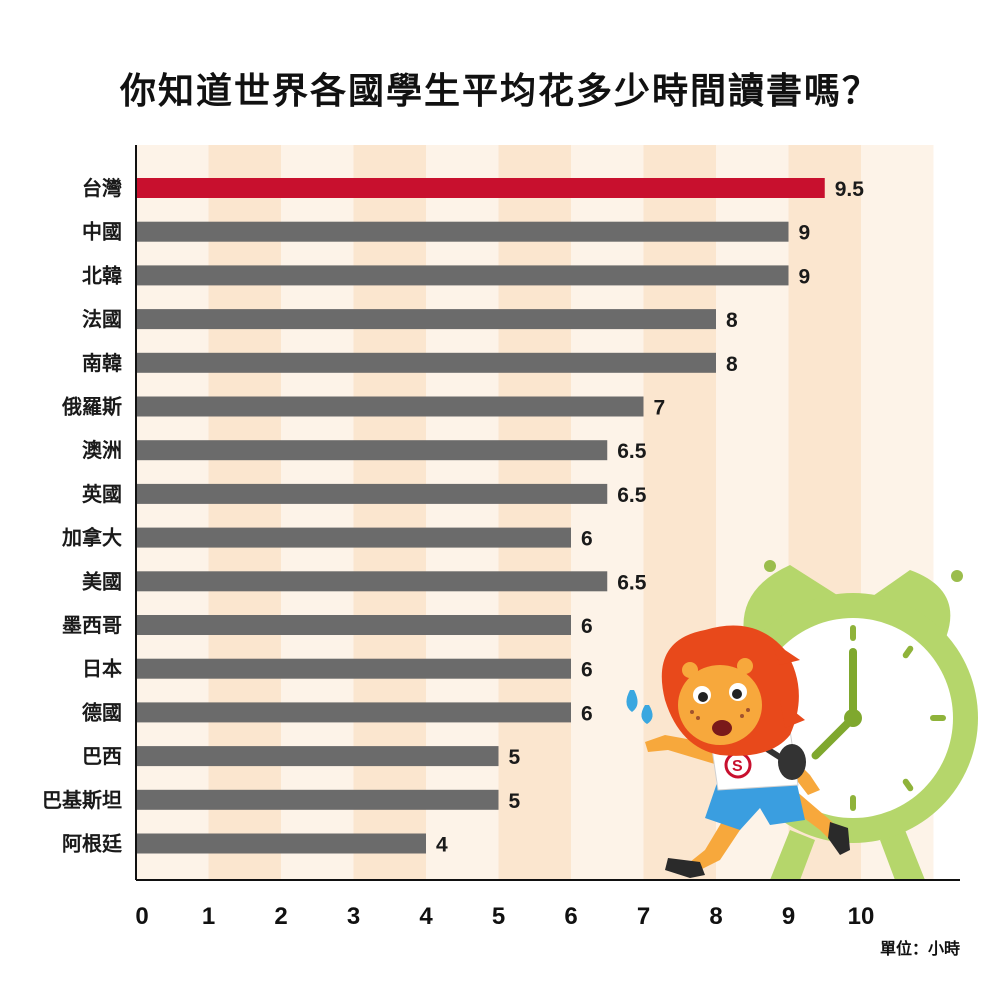 This screenshot has height=1000, width=1000. I want to click on value-label-1: 9, so click(805, 233).